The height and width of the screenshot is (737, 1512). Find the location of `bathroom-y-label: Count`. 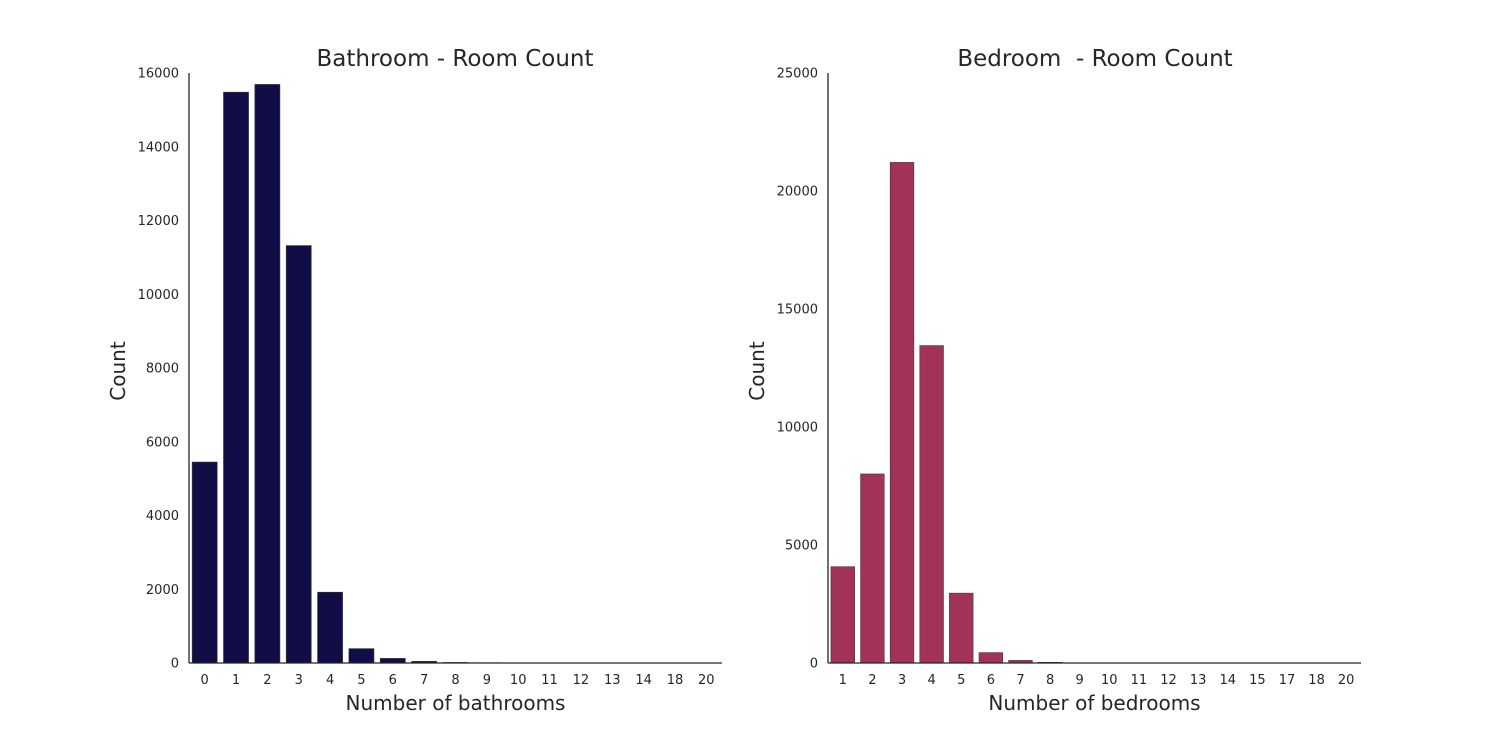

bathroom-y-label: Count is located at coordinates (118, 371).